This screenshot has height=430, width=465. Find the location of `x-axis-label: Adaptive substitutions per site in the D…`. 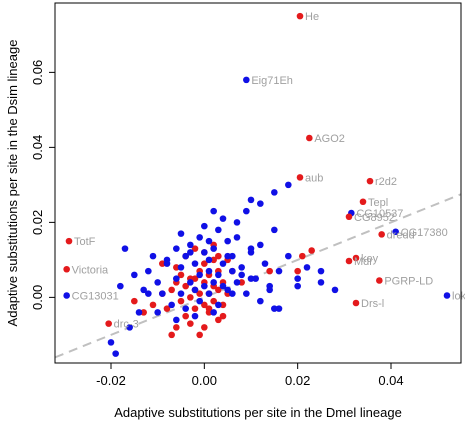

x-axis-label: Adaptive substitutions per site in the D… is located at coordinates (258, 412).